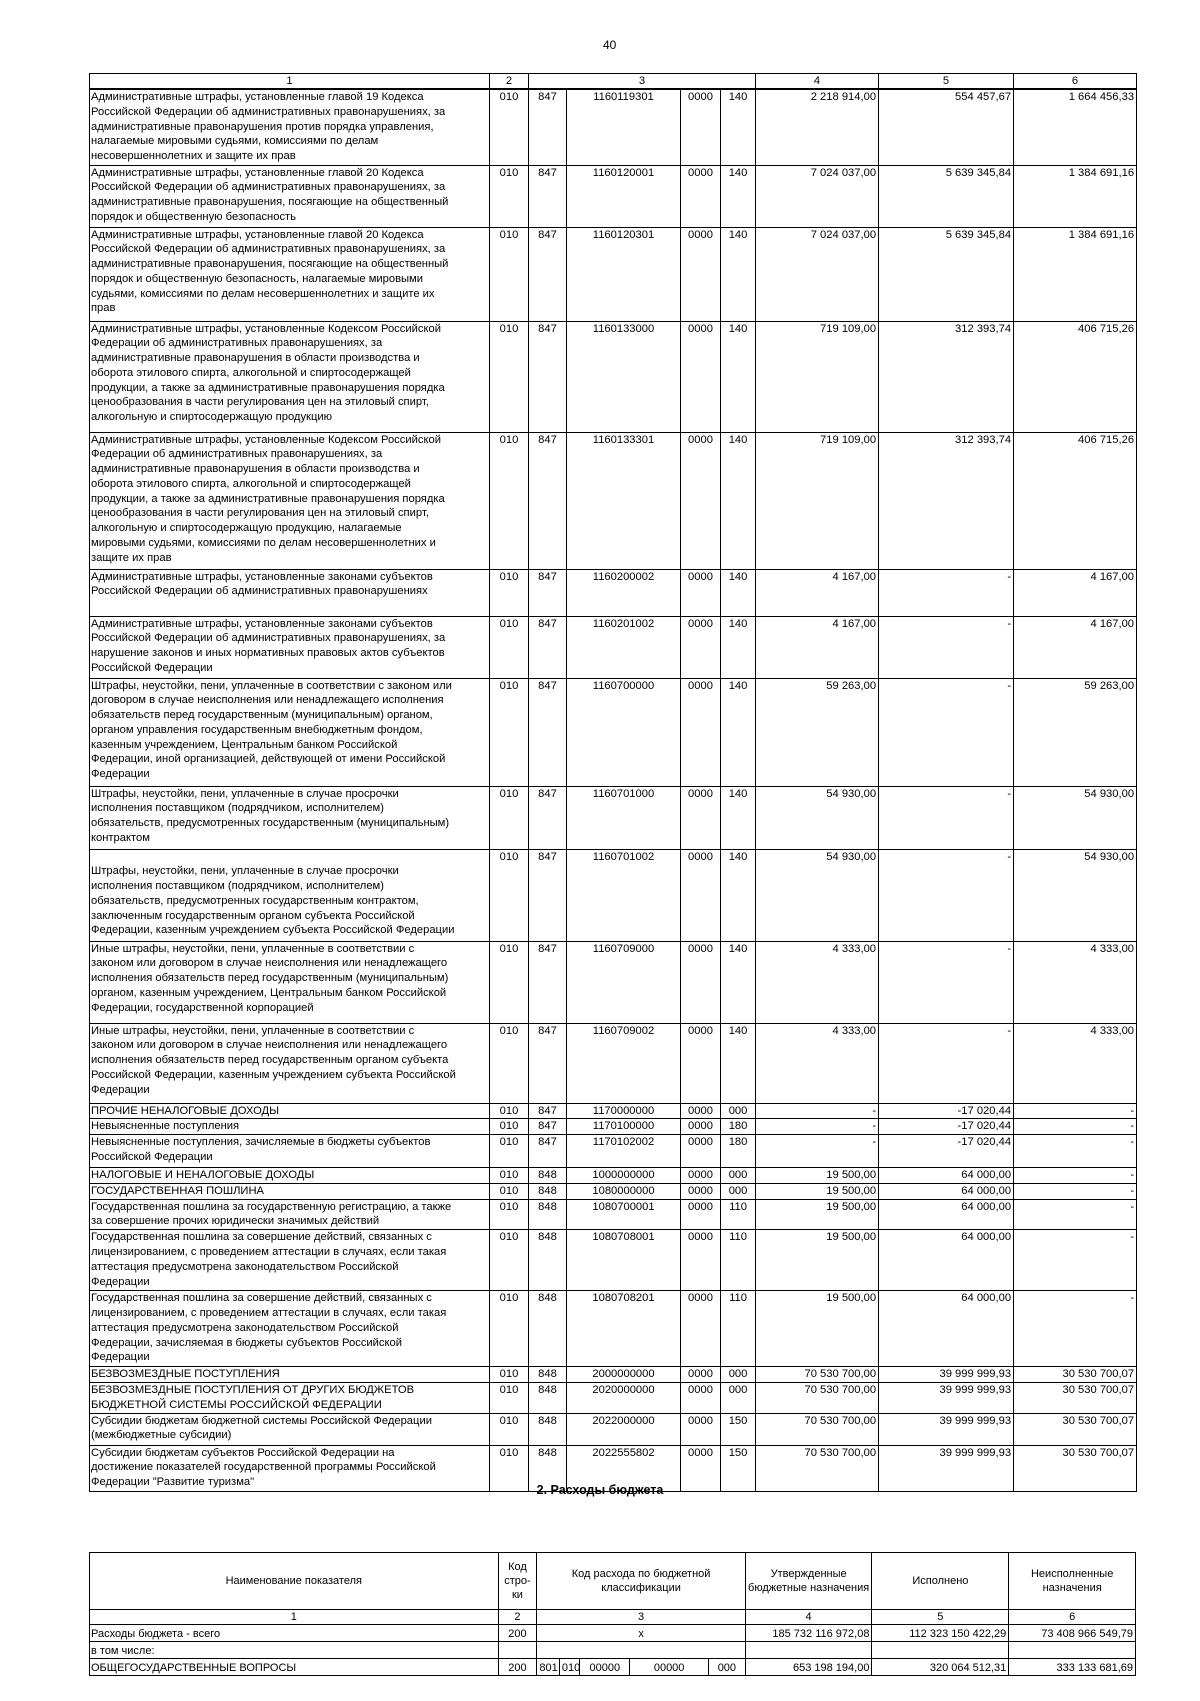 Image resolution: width=1200 pixels, height=1701 pixels. Describe the element at coordinates (623, 1214) in the screenshot. I see `row-income-code: 1080700001` at that location.